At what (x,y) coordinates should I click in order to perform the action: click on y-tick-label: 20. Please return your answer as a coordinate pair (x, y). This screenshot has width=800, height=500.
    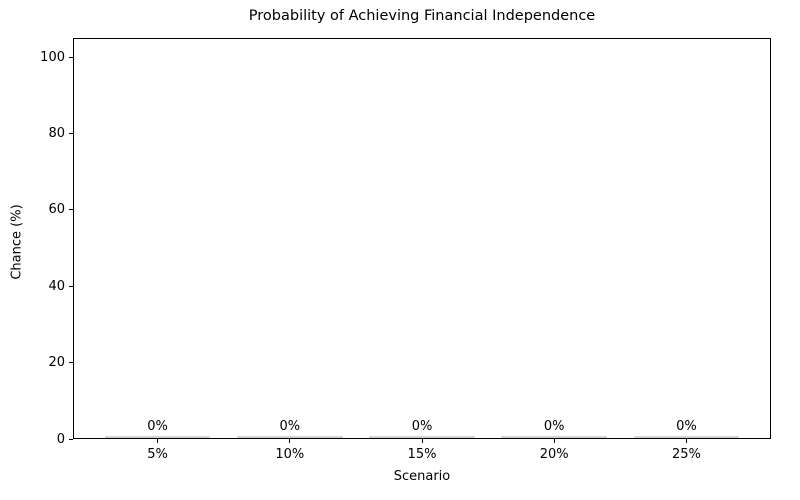
    Looking at the image, I should click on (56, 363).